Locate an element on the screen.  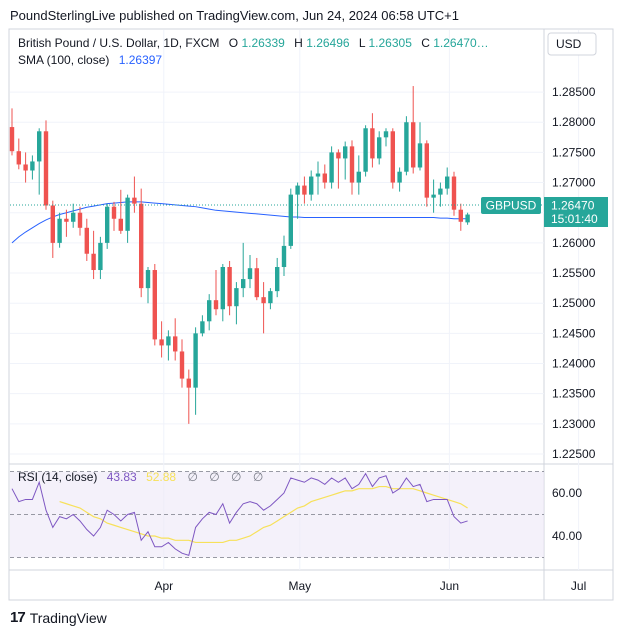
rsi-legend-extra-4: ∅ is located at coordinates (258, 477).